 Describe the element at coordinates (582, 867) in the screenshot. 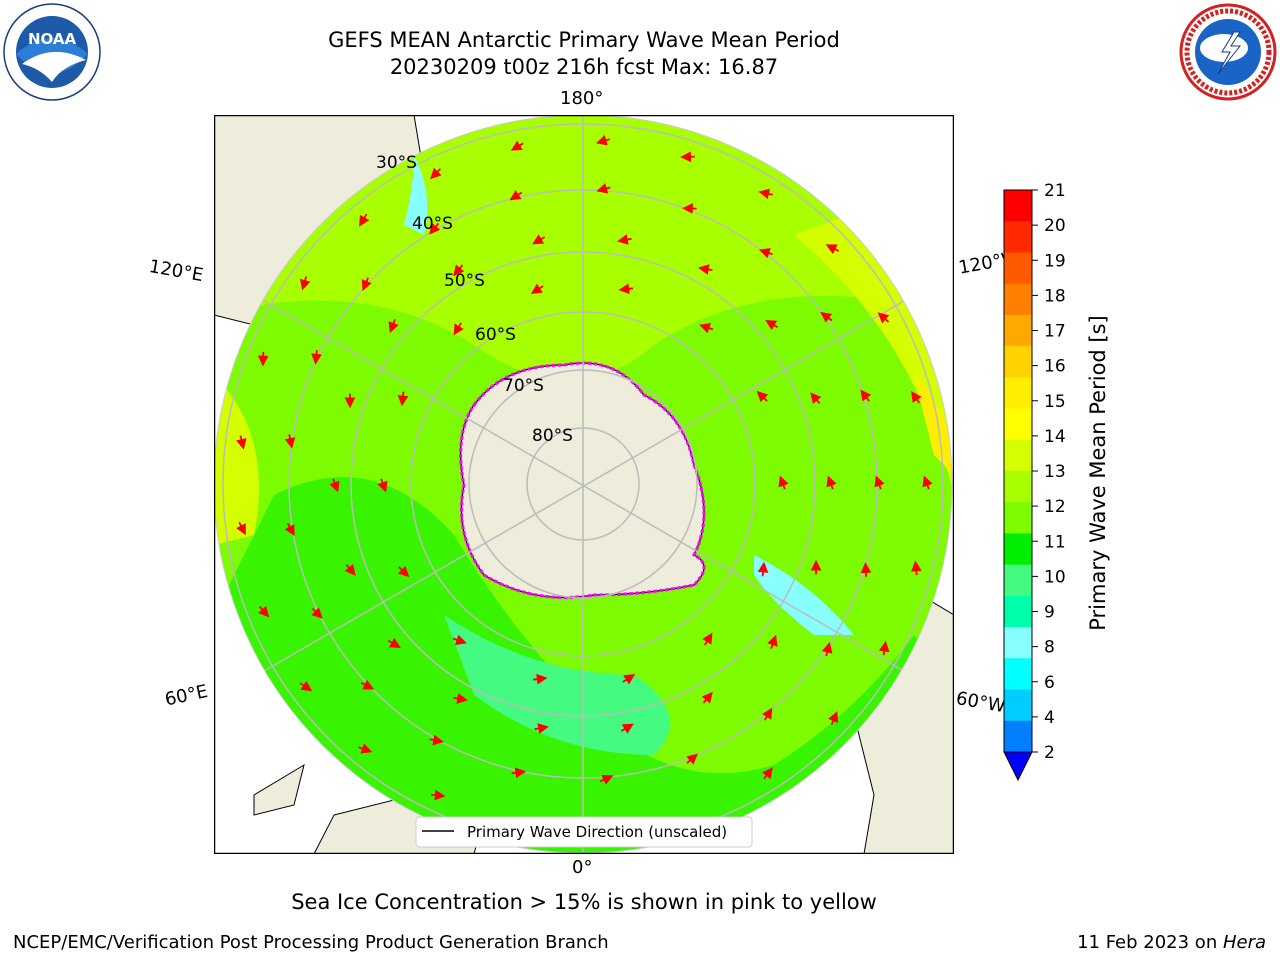

I see `lon-label-0: 0°` at that location.